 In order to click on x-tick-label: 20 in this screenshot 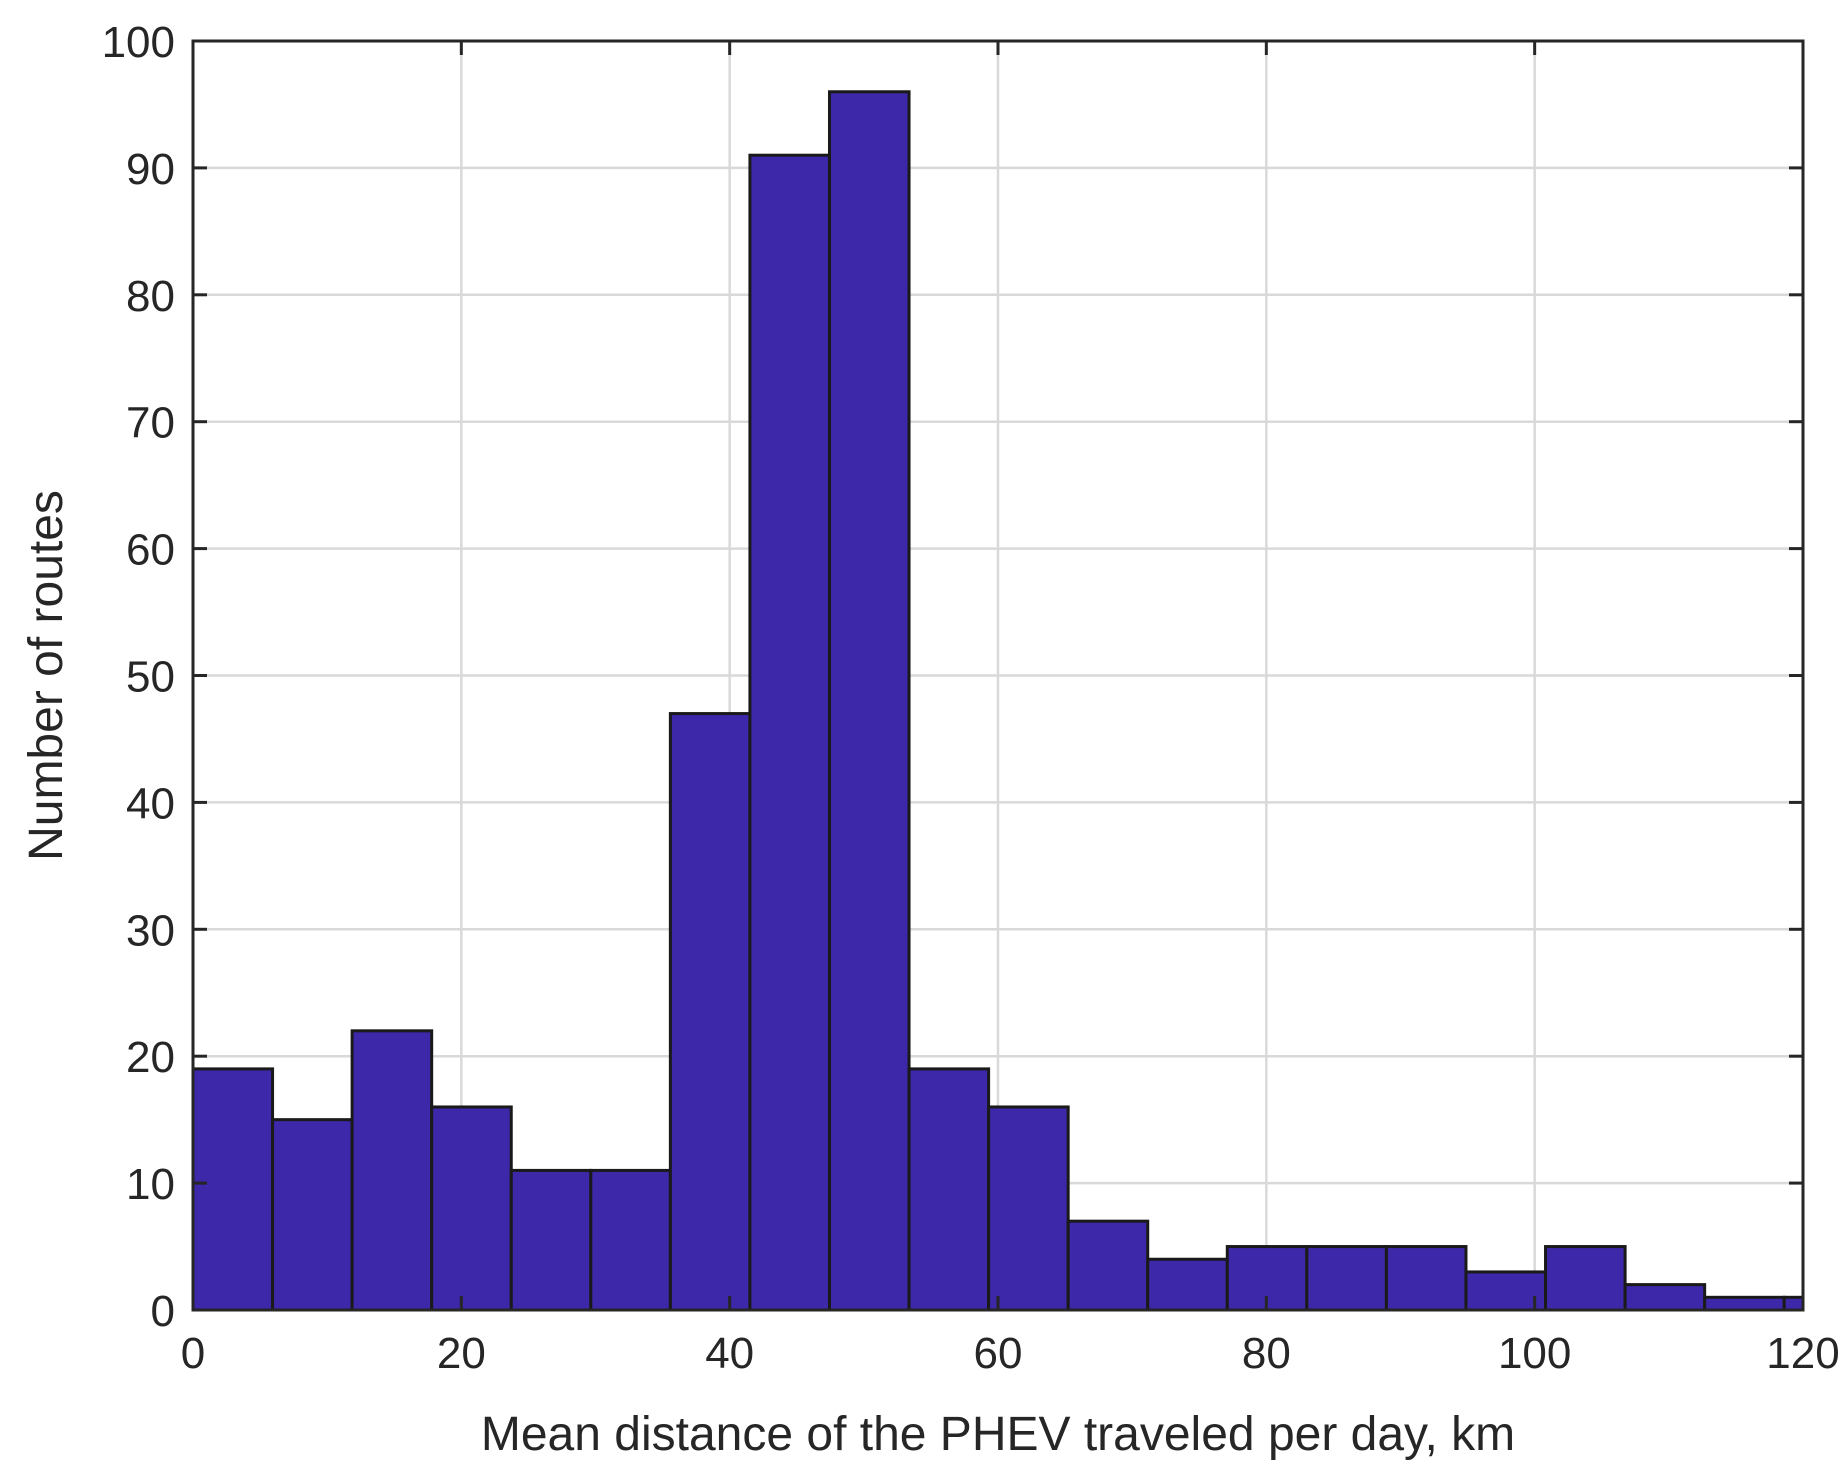, I will do `click(461, 1353)`.